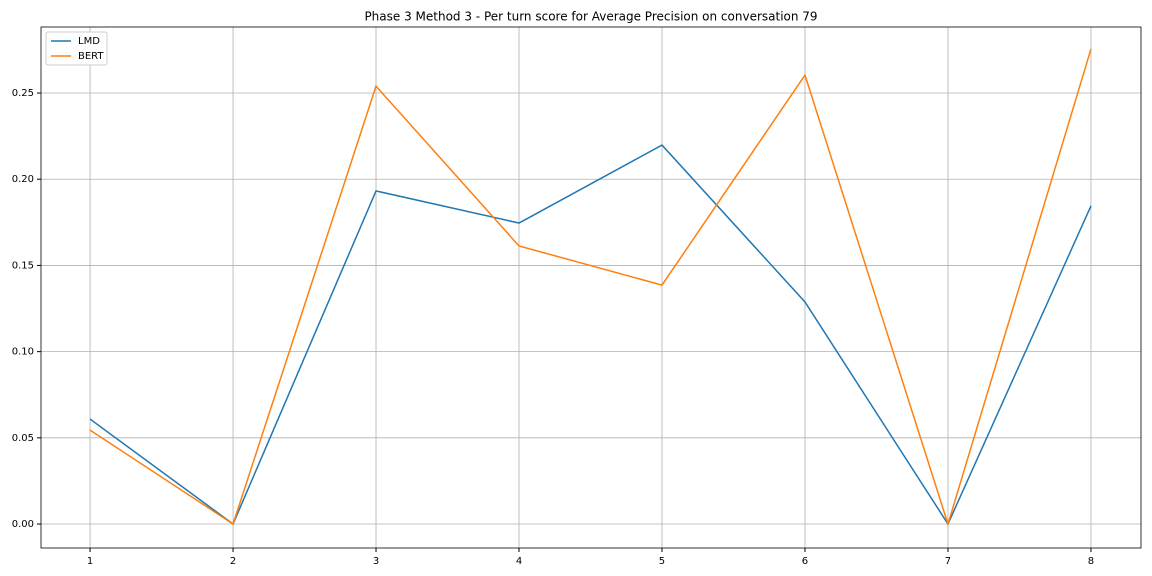 Image resolution: width=1152 pixels, height=576 pixels. I want to click on x-tick-label: 4, so click(519, 561).